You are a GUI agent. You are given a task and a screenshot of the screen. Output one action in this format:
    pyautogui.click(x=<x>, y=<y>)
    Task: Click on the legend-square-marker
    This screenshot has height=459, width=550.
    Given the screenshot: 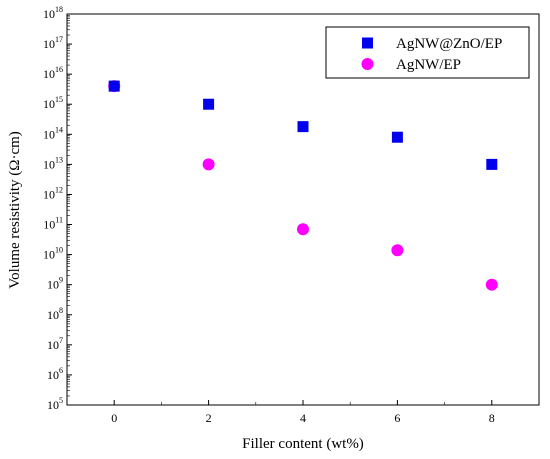 What is the action you would take?
    pyautogui.click(x=367, y=43)
    